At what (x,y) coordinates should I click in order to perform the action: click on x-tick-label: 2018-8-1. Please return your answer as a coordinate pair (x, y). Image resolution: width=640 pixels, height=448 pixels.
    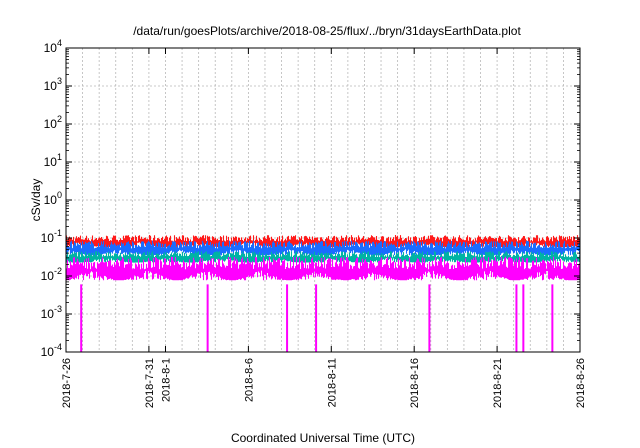
    Looking at the image, I should click on (166, 380).